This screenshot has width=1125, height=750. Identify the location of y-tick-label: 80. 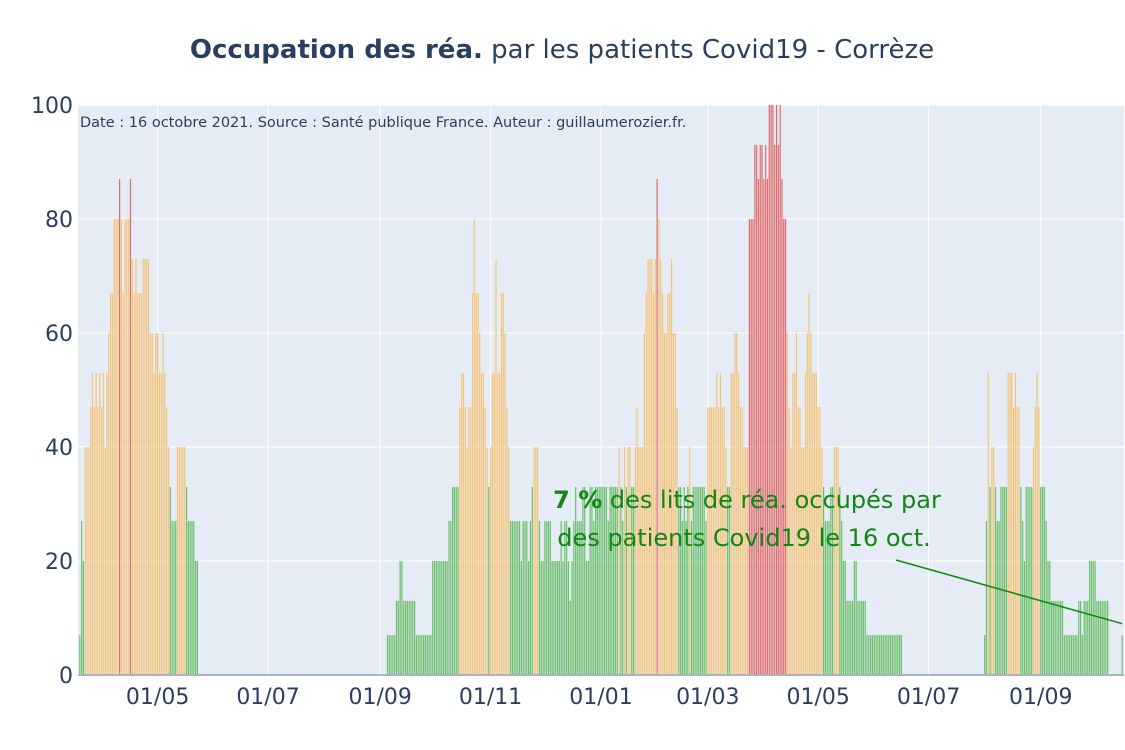
(59, 220).